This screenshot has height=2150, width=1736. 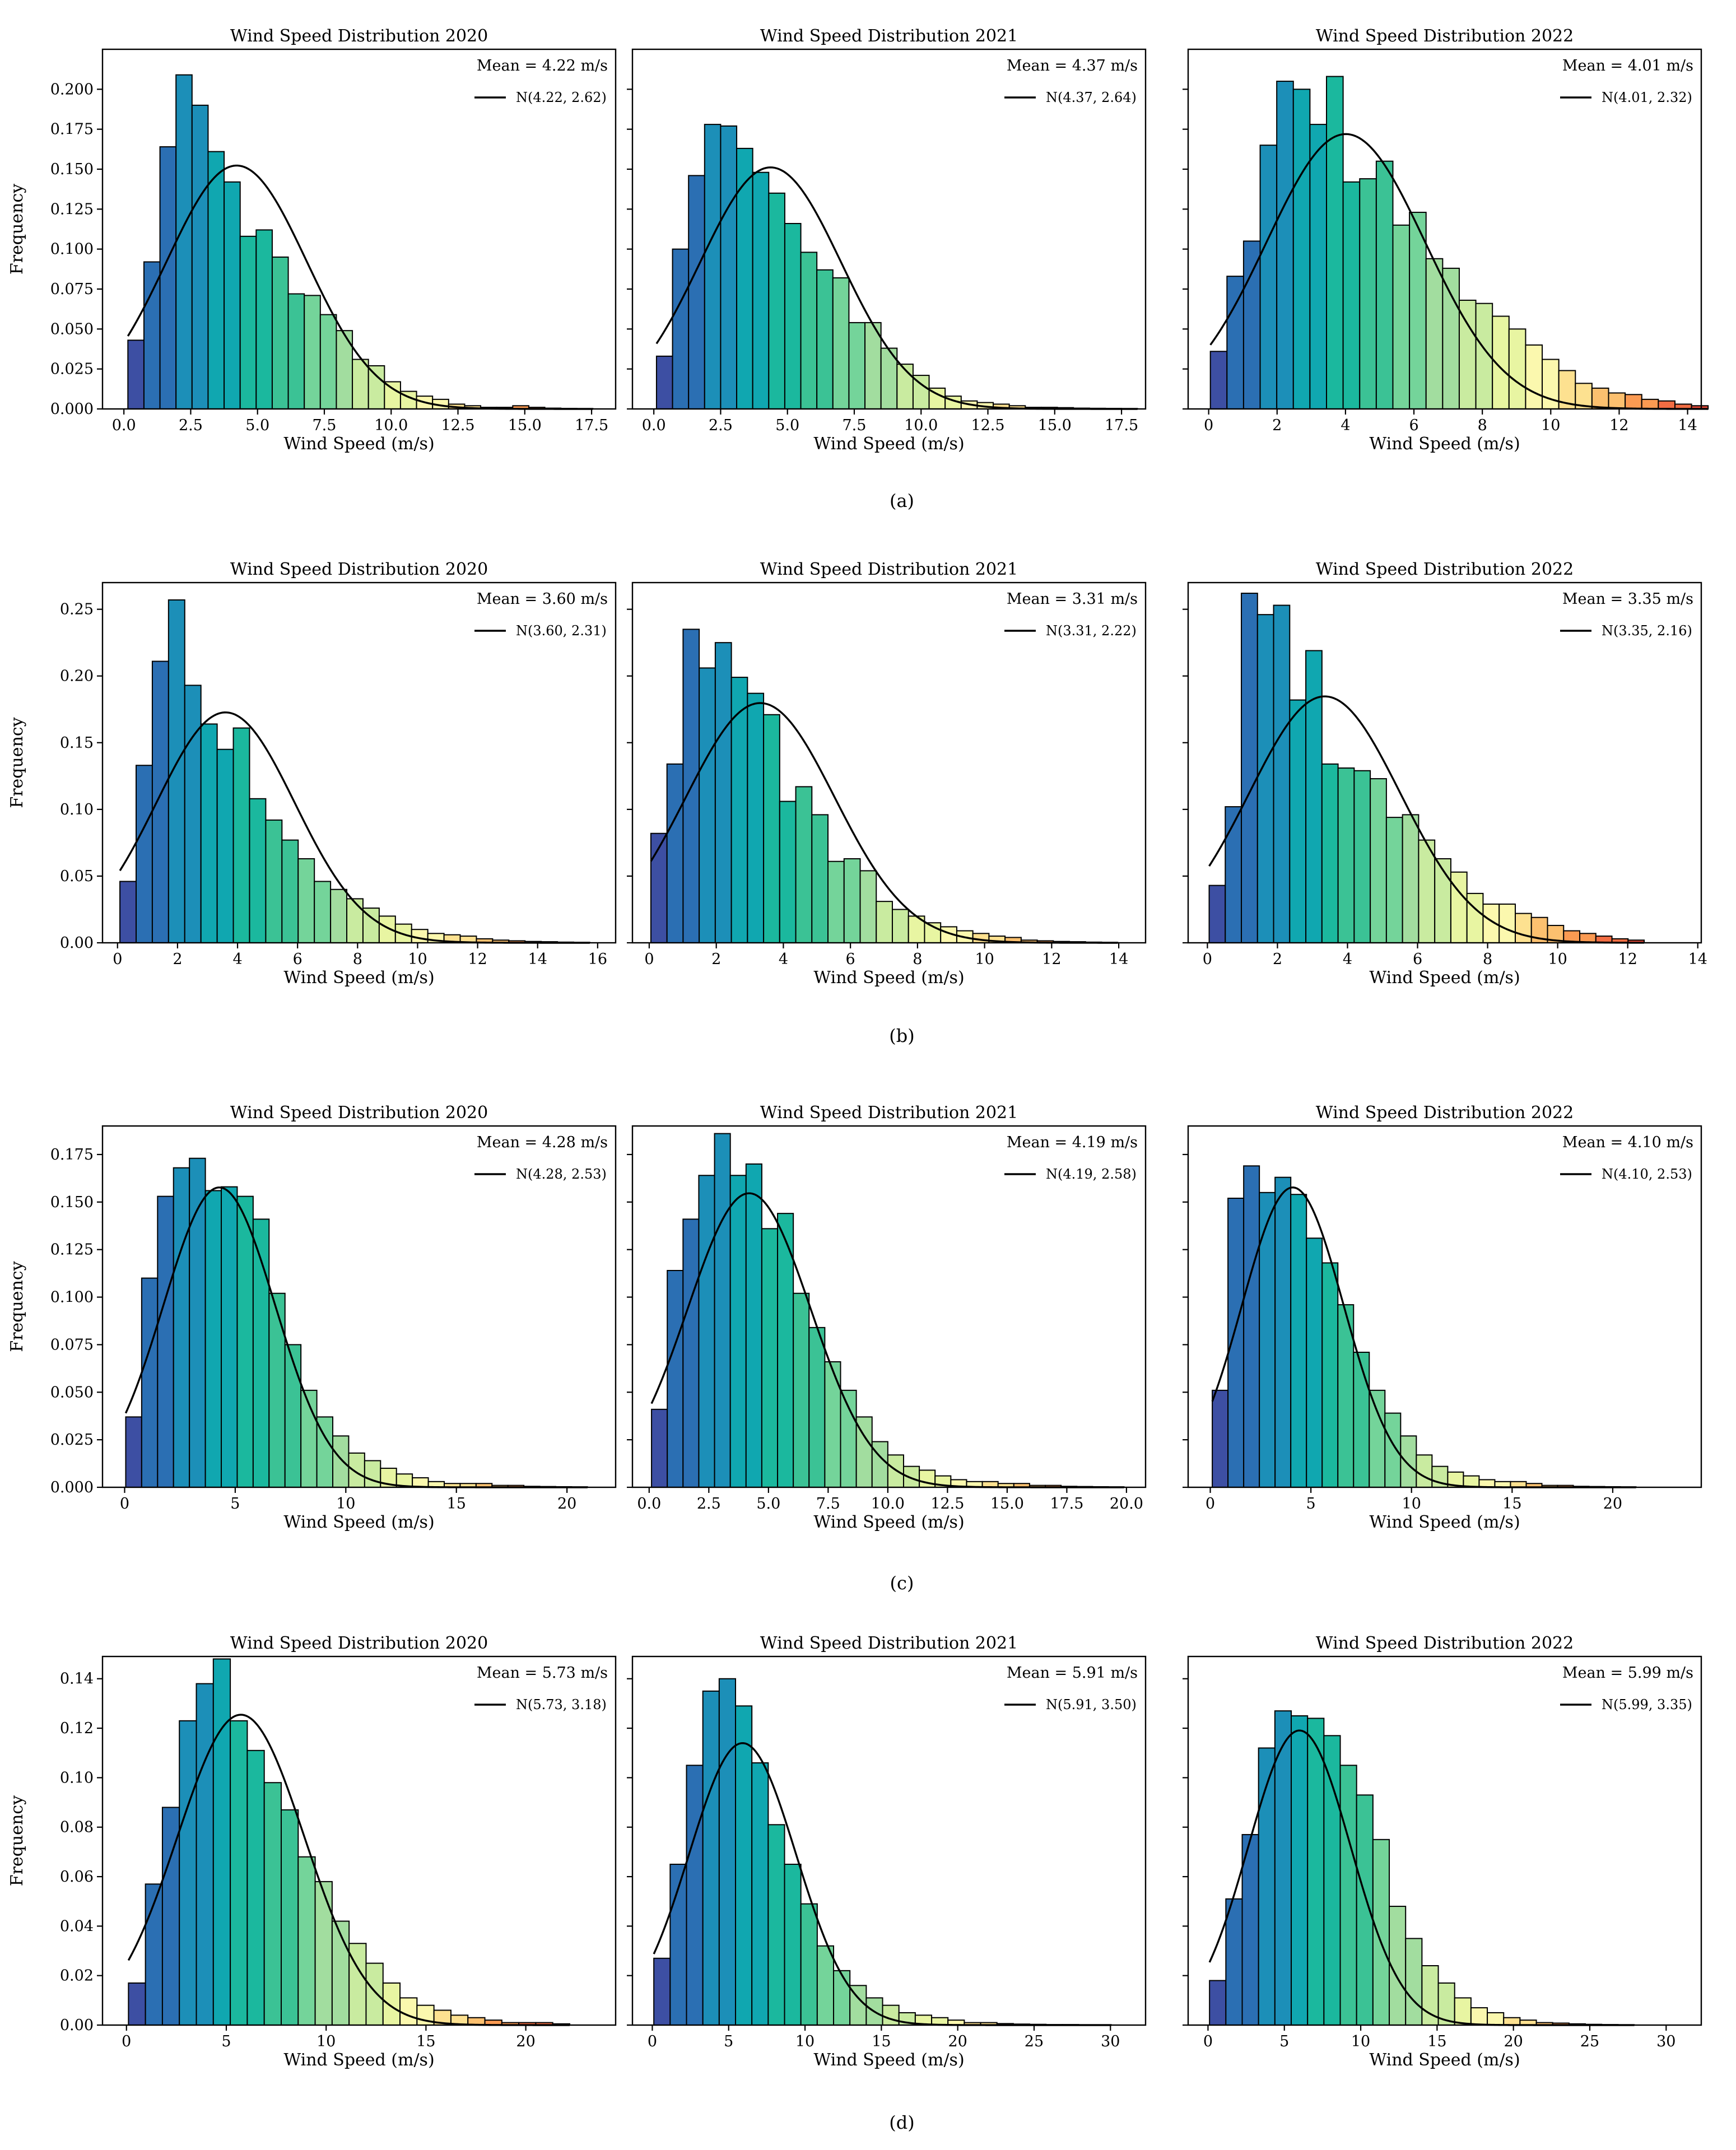 What do you see at coordinates (537, 959) in the screenshot?
I see `x-tick-label: 14` at bounding box center [537, 959].